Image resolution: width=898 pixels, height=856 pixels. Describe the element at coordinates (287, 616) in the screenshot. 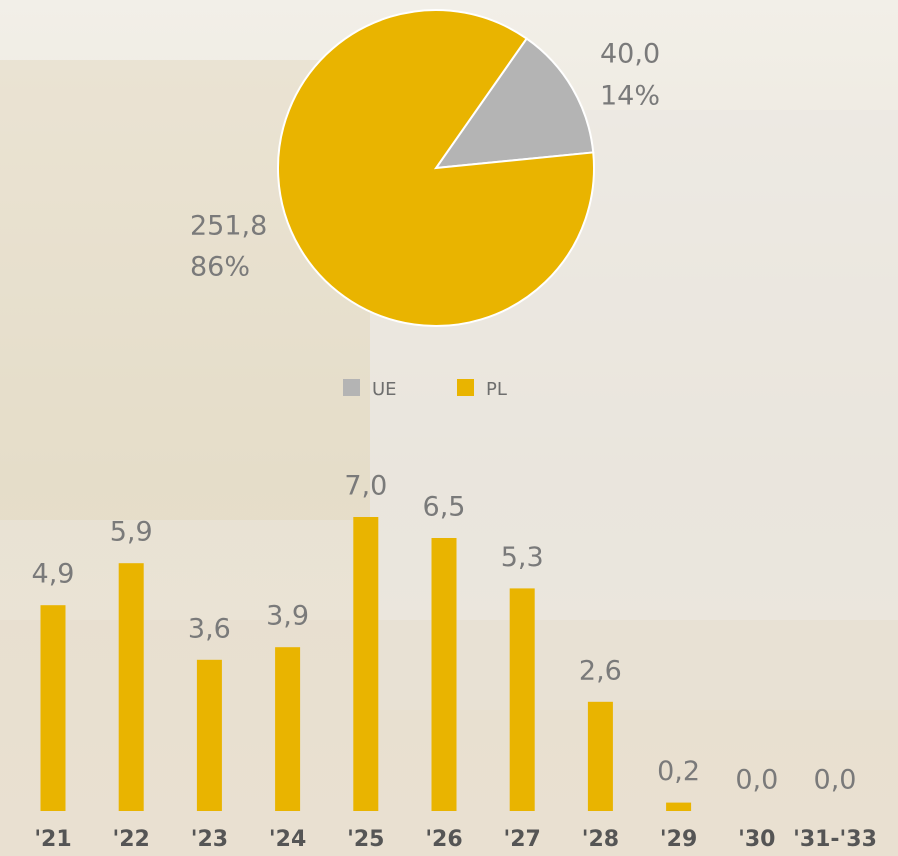

I see `value-label: 3,9` at that location.